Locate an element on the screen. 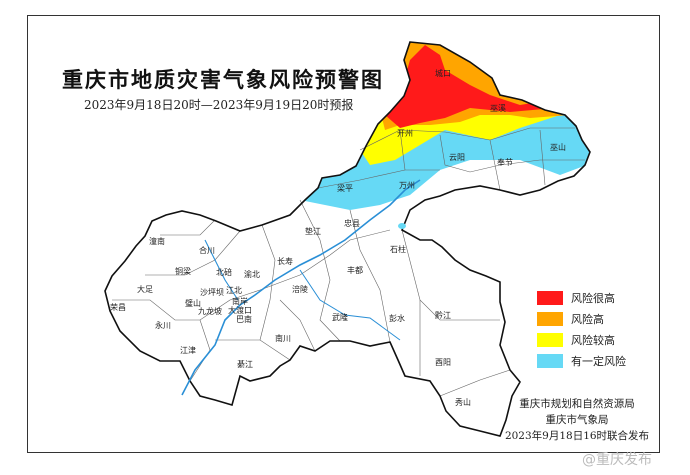 Image resolution: width=690 pixels, height=475 pixels. swatch-higher is located at coordinates (550, 339).